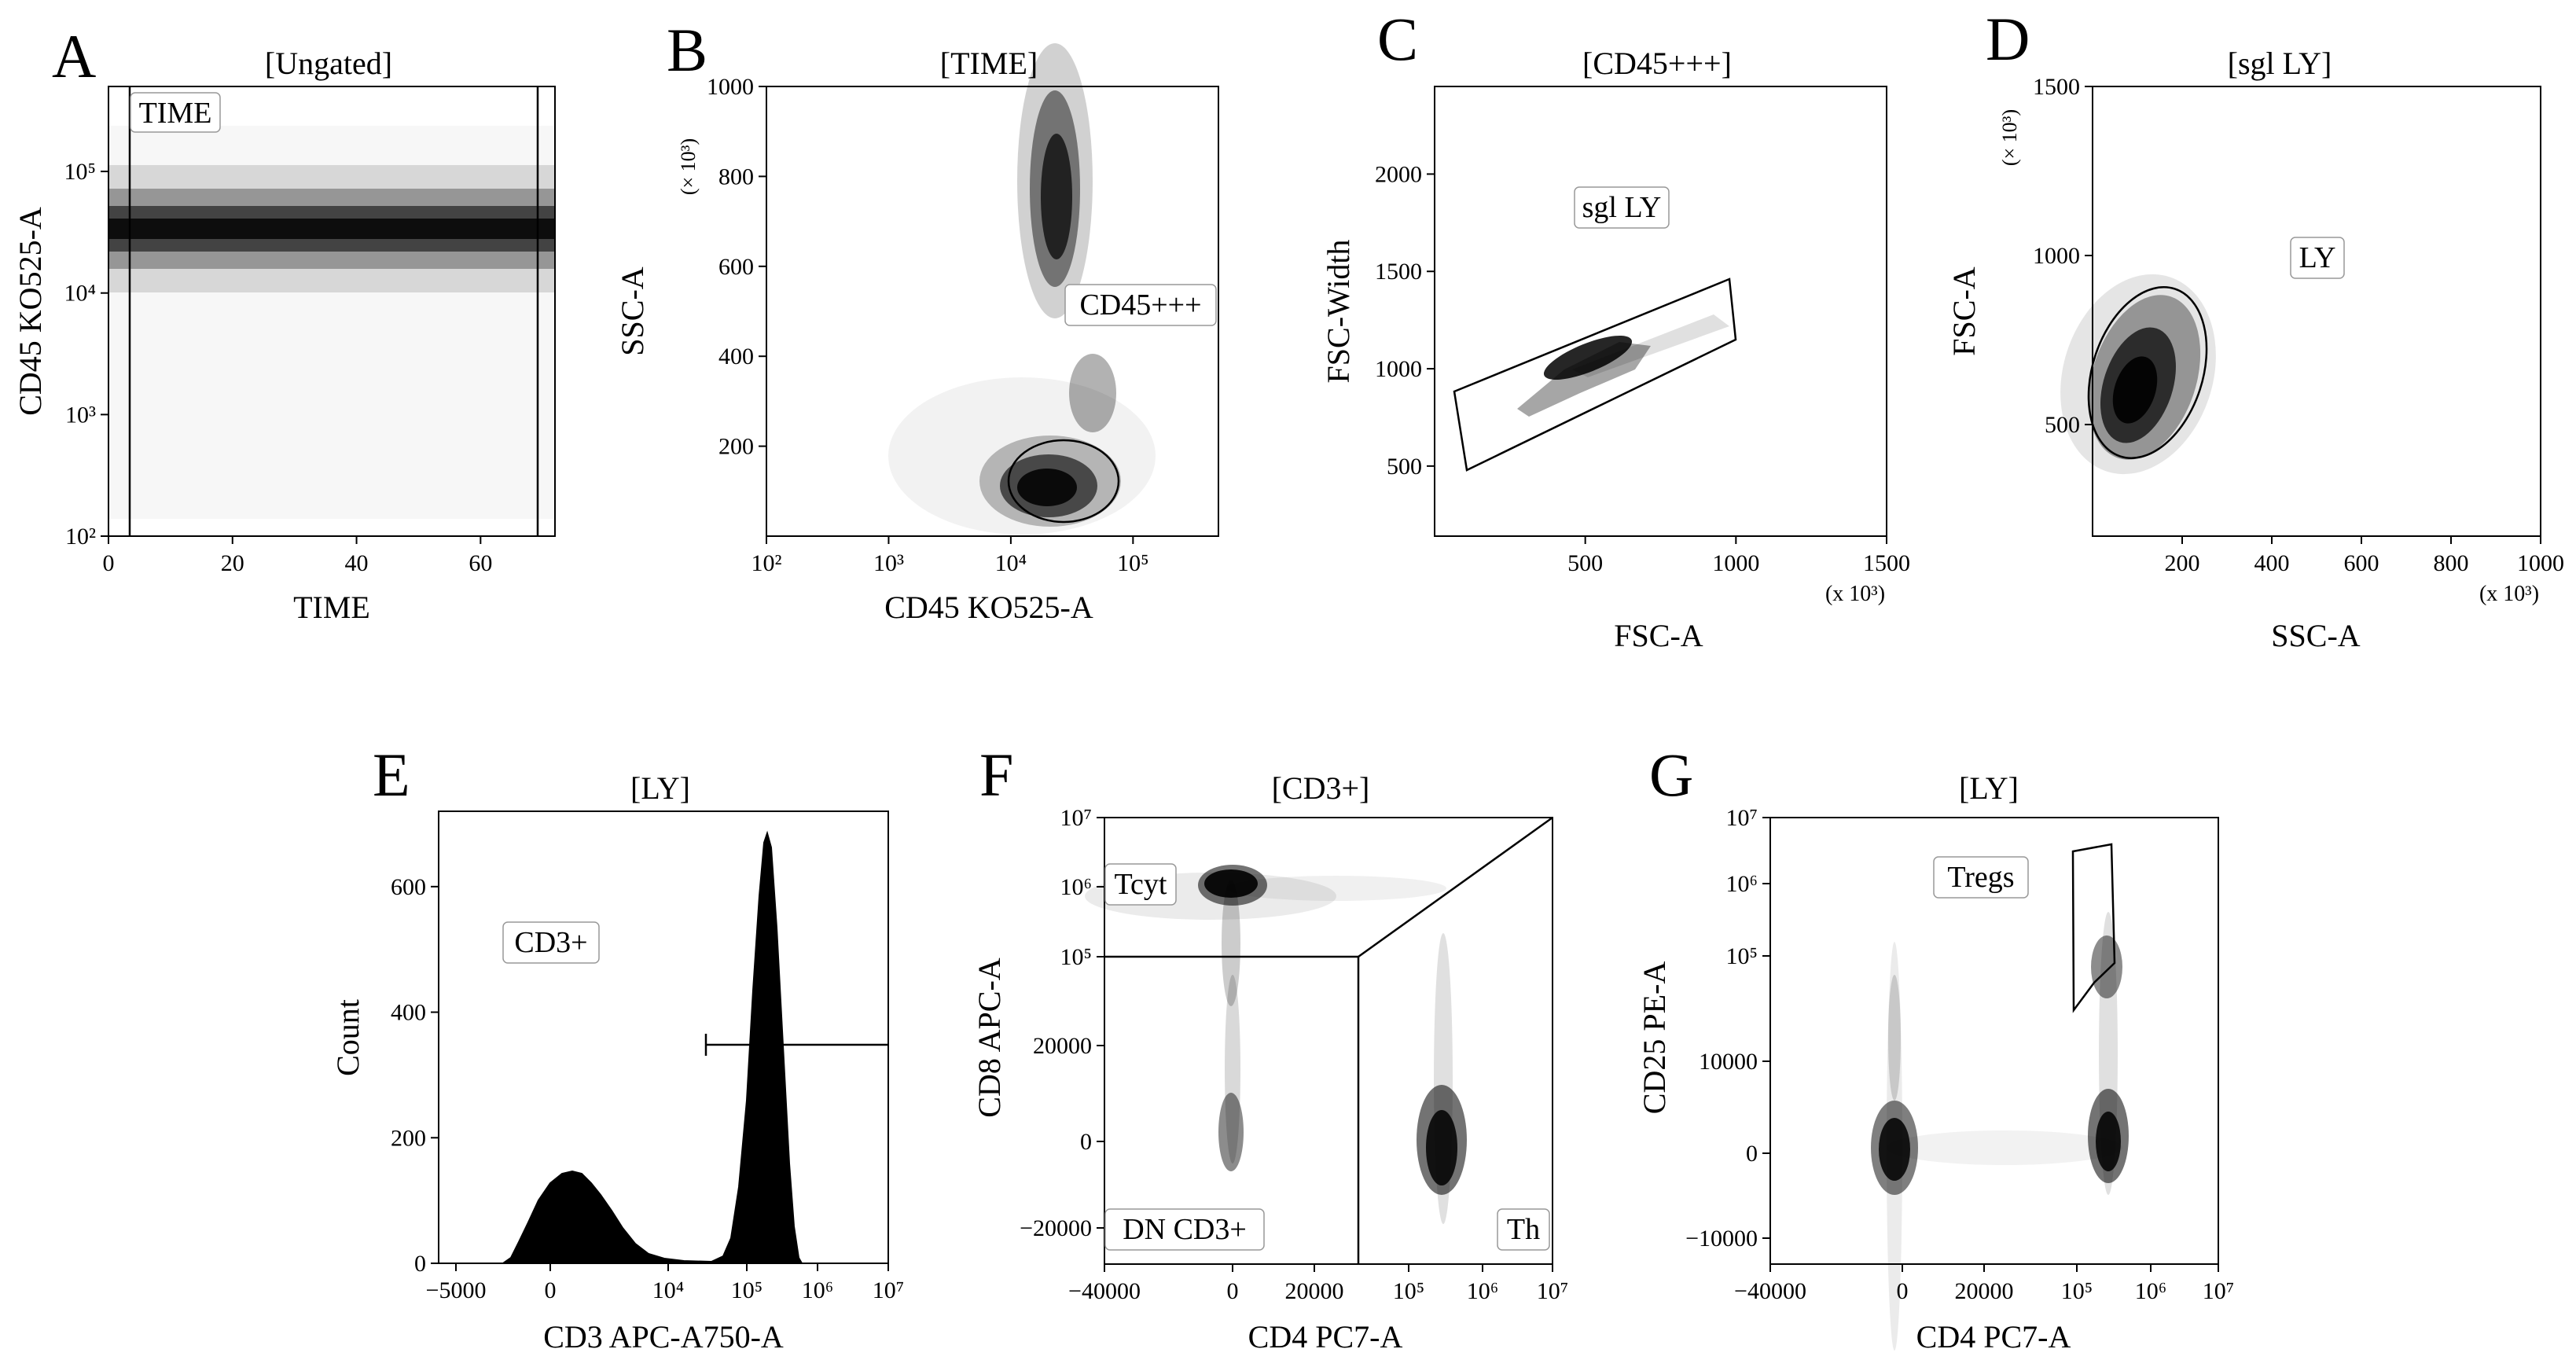 The width and height of the screenshot is (2576, 1371). Describe the element at coordinates (730, 87) in the screenshot. I see `panel-b-y-tick-label: 1000` at that location.